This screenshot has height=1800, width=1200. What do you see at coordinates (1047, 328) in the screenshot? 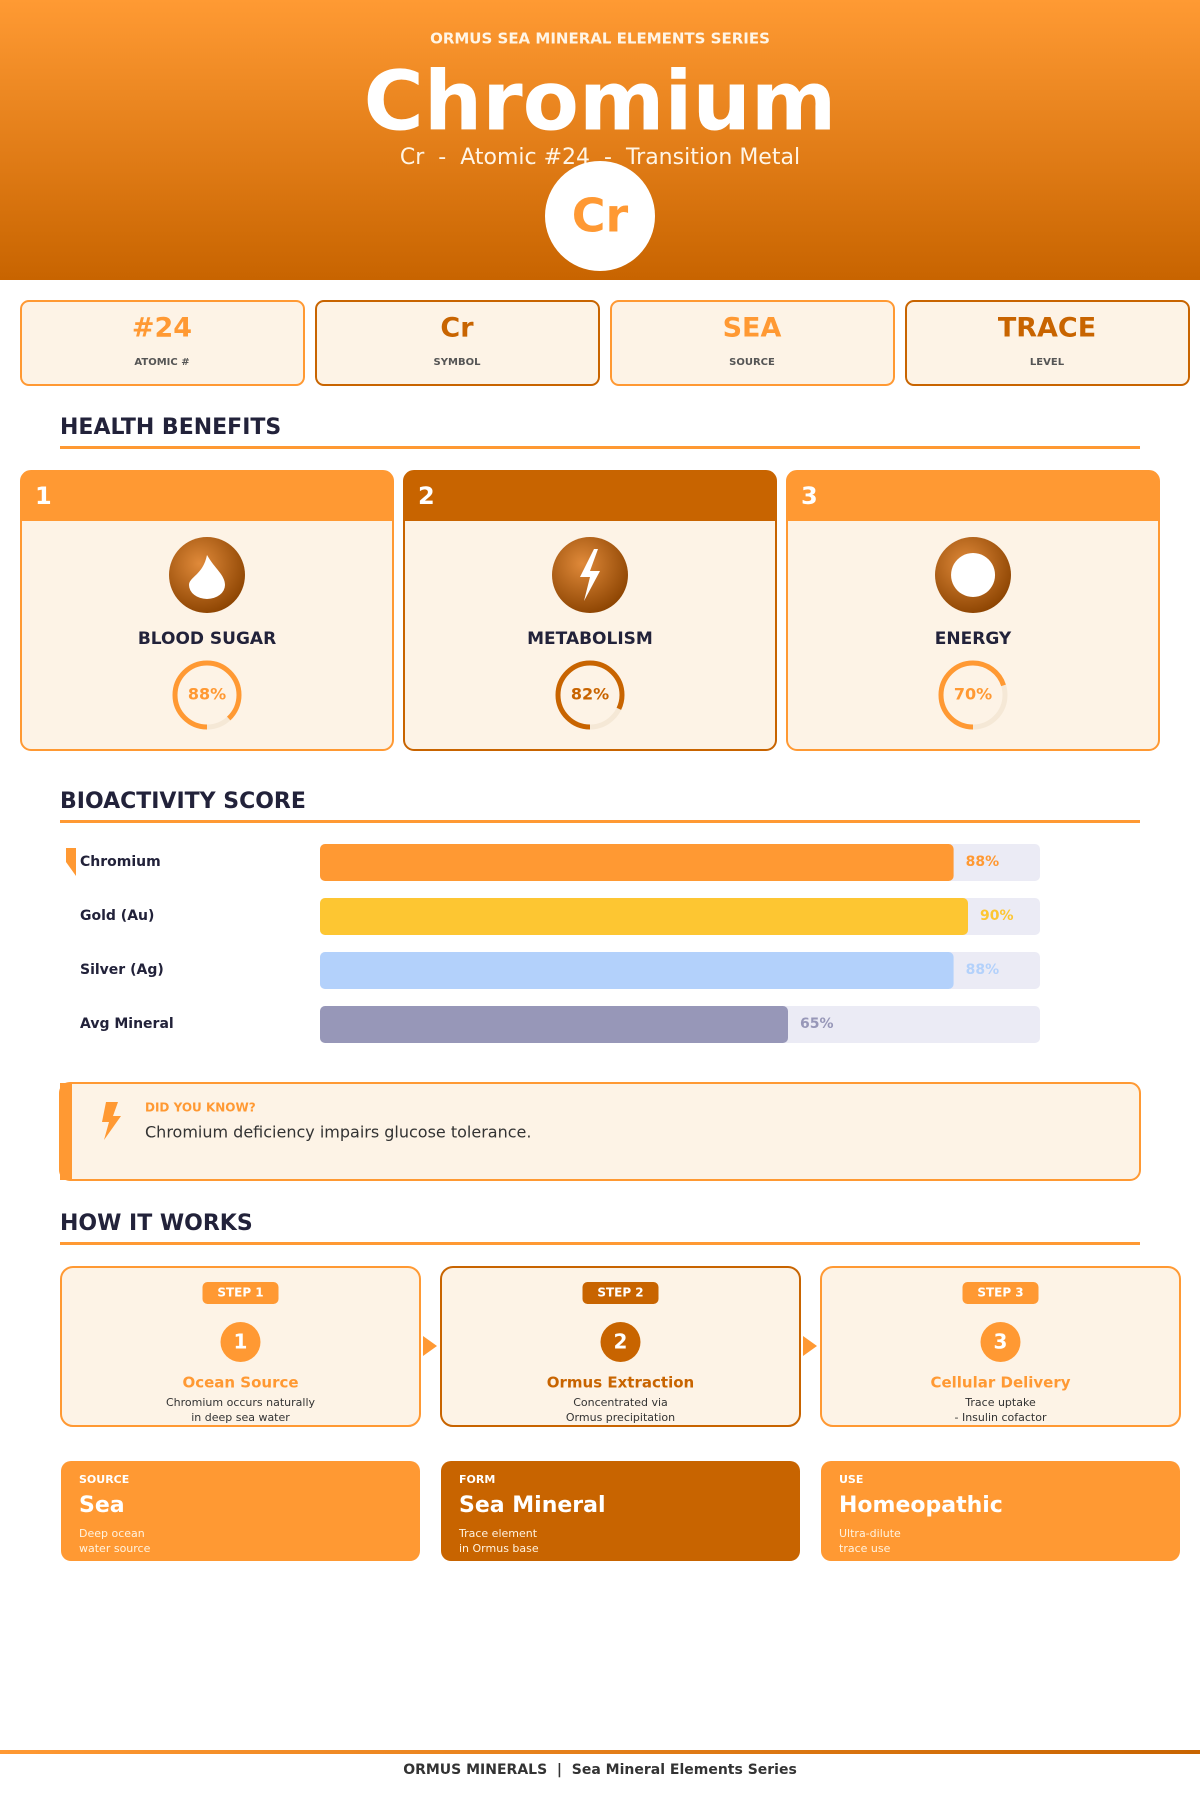
I see `stat-value: TRACE` at bounding box center [1047, 328].